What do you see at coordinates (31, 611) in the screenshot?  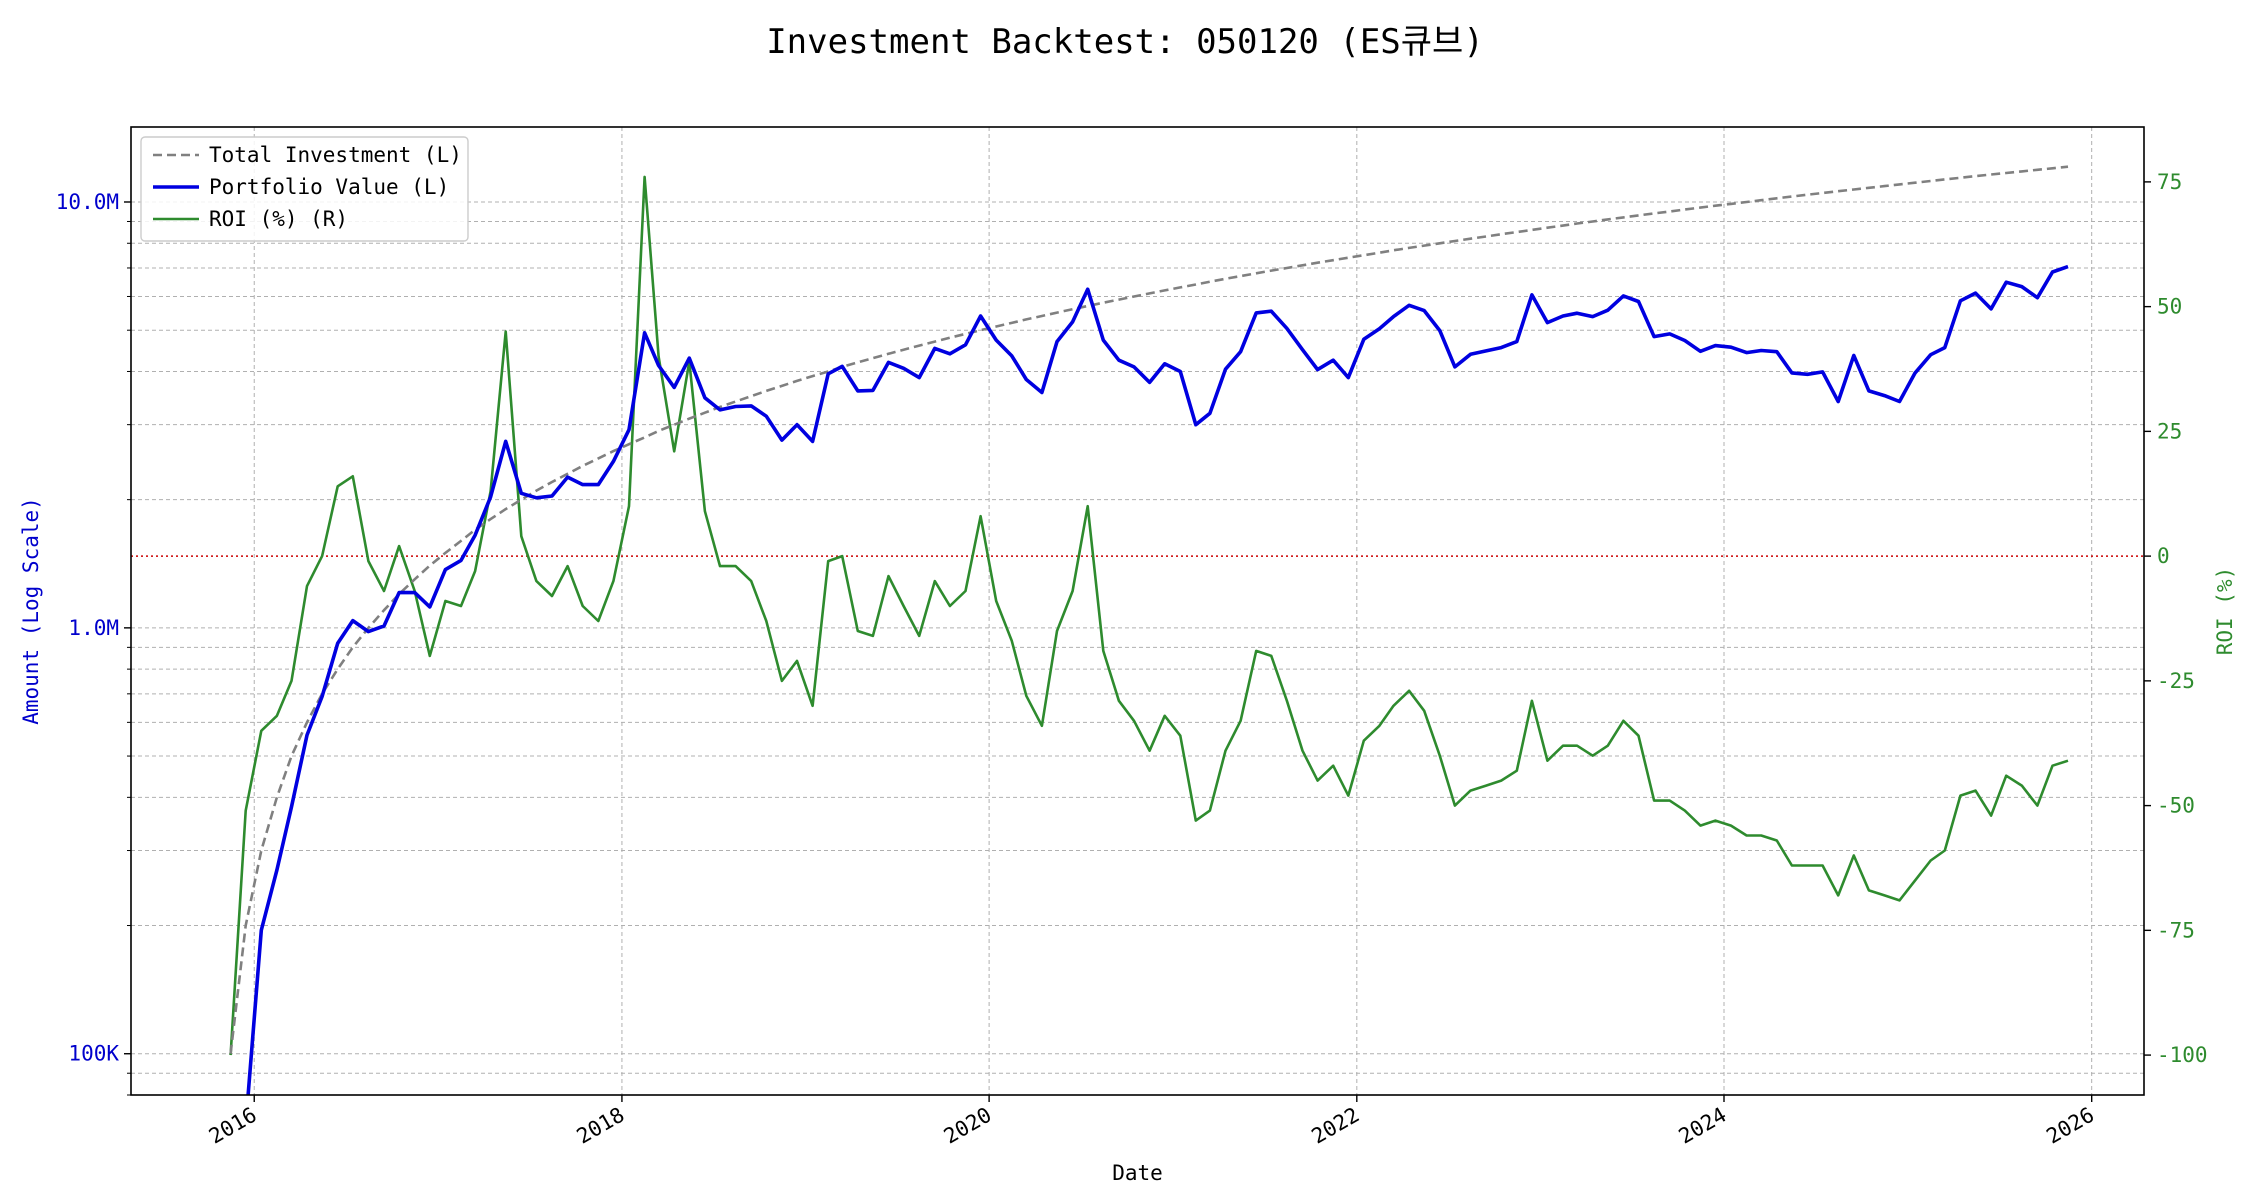 I see `left-axis-label: Amount (Log Scale)` at bounding box center [31, 611].